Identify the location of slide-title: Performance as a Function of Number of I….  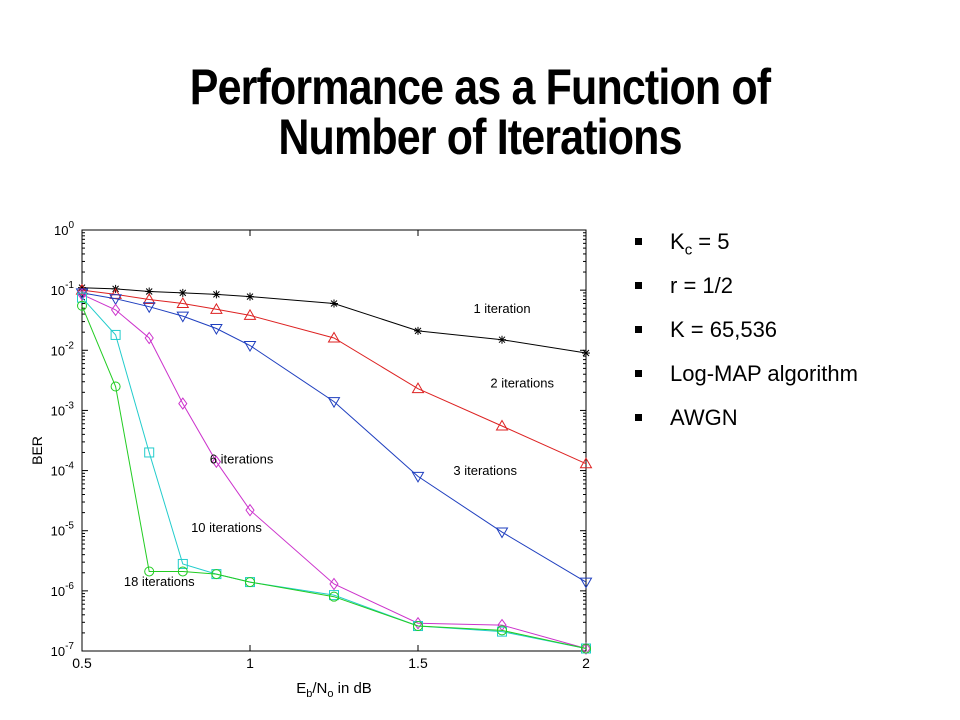
(480, 112).